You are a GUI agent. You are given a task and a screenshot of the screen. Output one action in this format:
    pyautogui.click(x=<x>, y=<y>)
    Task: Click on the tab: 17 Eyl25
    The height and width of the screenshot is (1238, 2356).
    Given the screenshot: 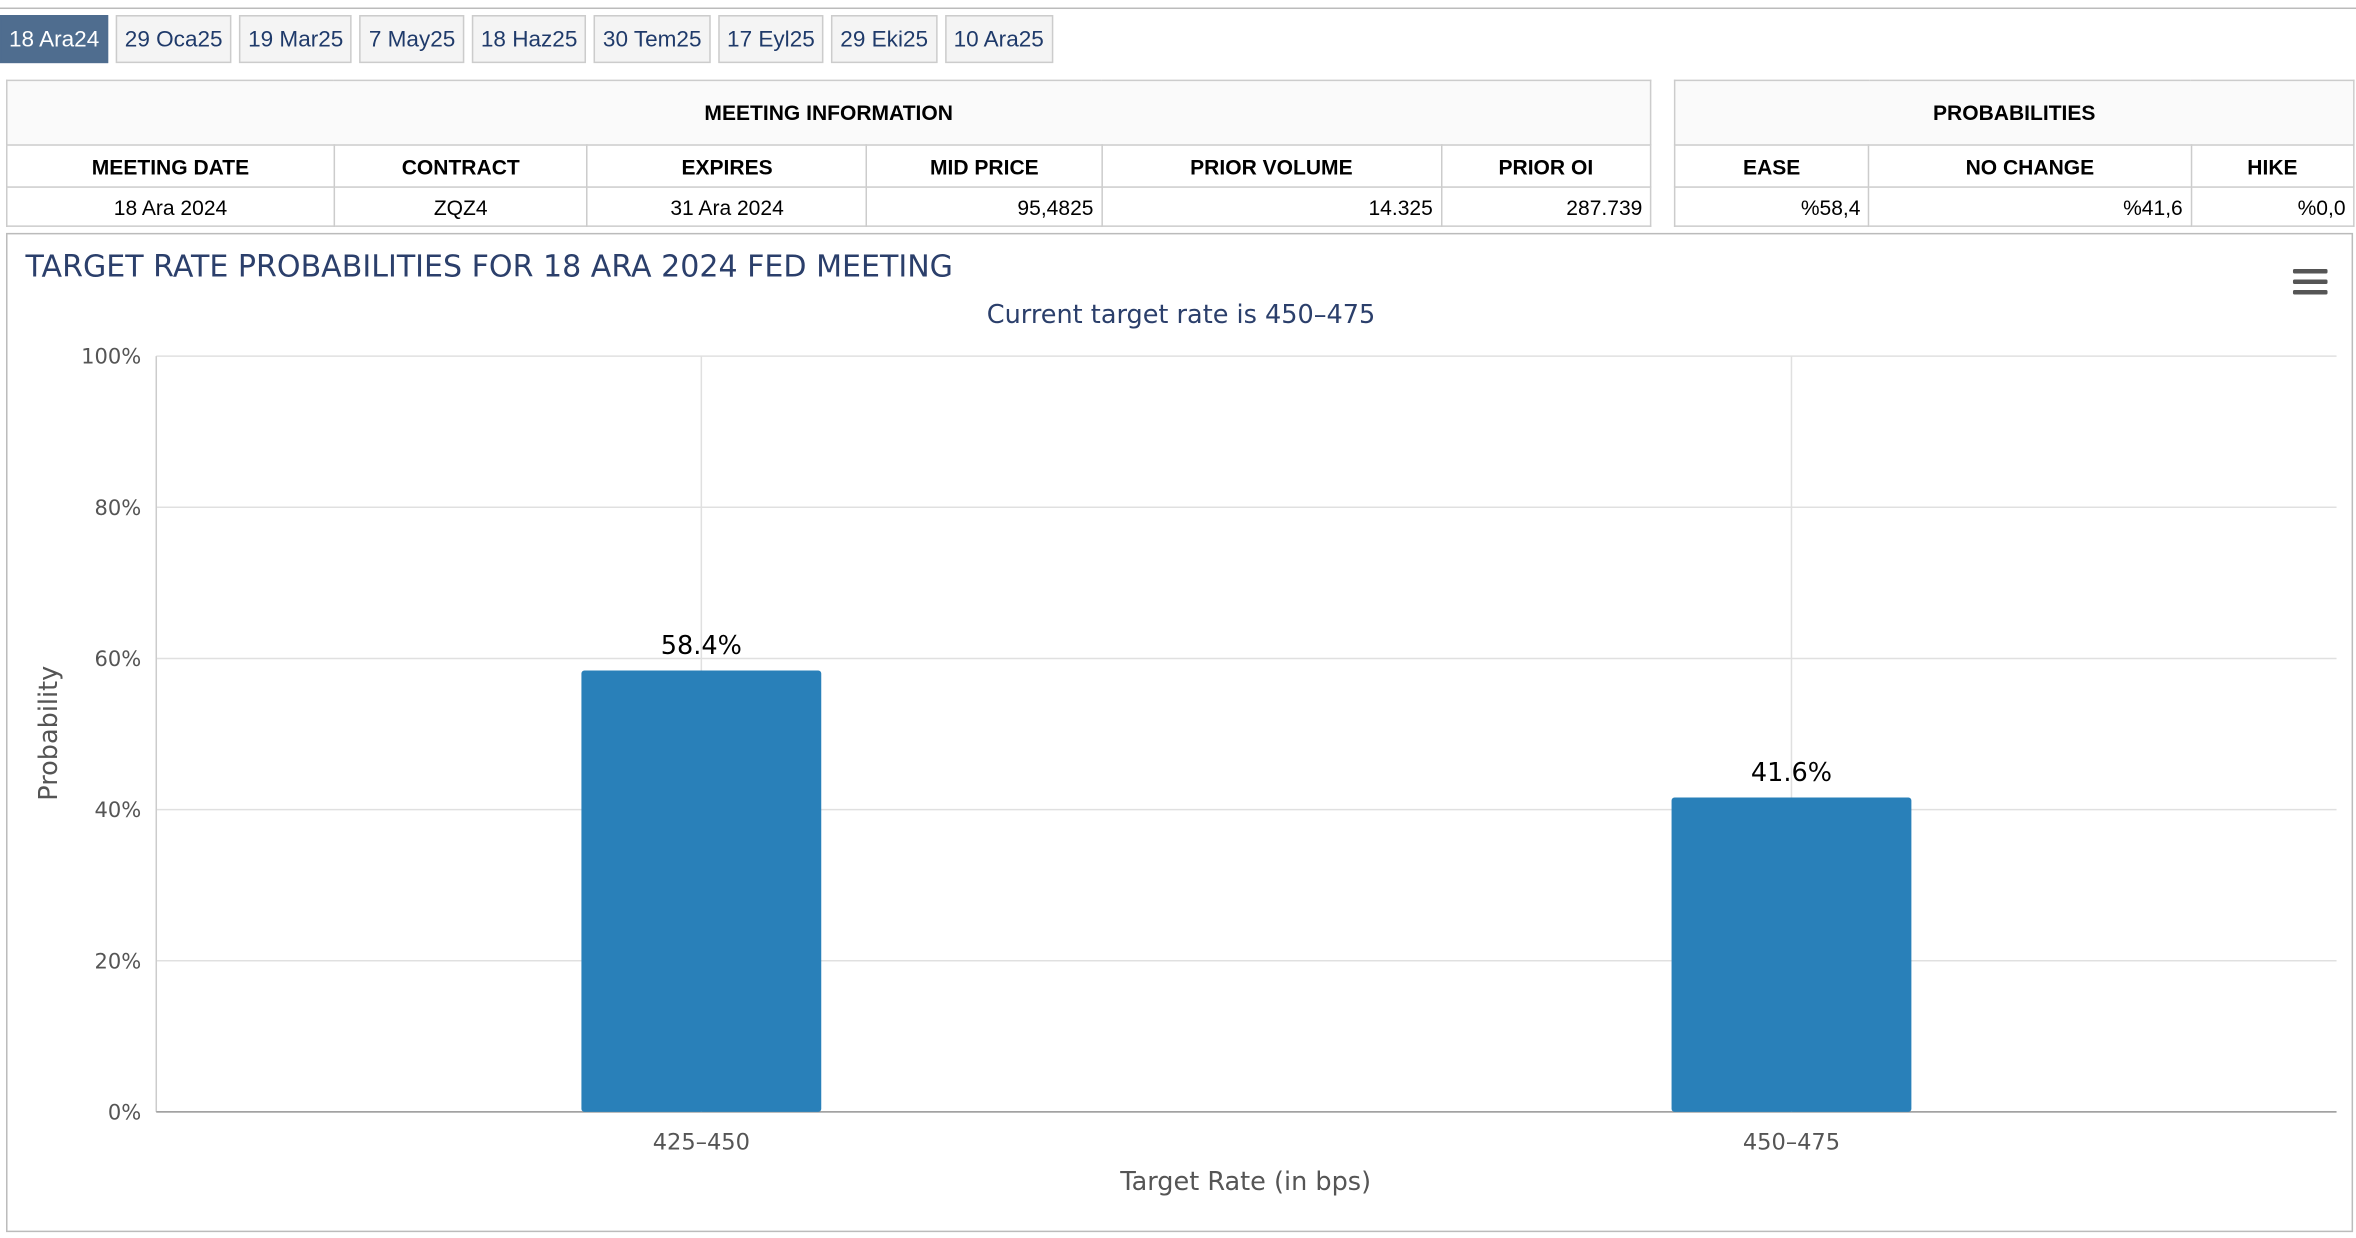 What is the action you would take?
    pyautogui.click(x=771, y=39)
    